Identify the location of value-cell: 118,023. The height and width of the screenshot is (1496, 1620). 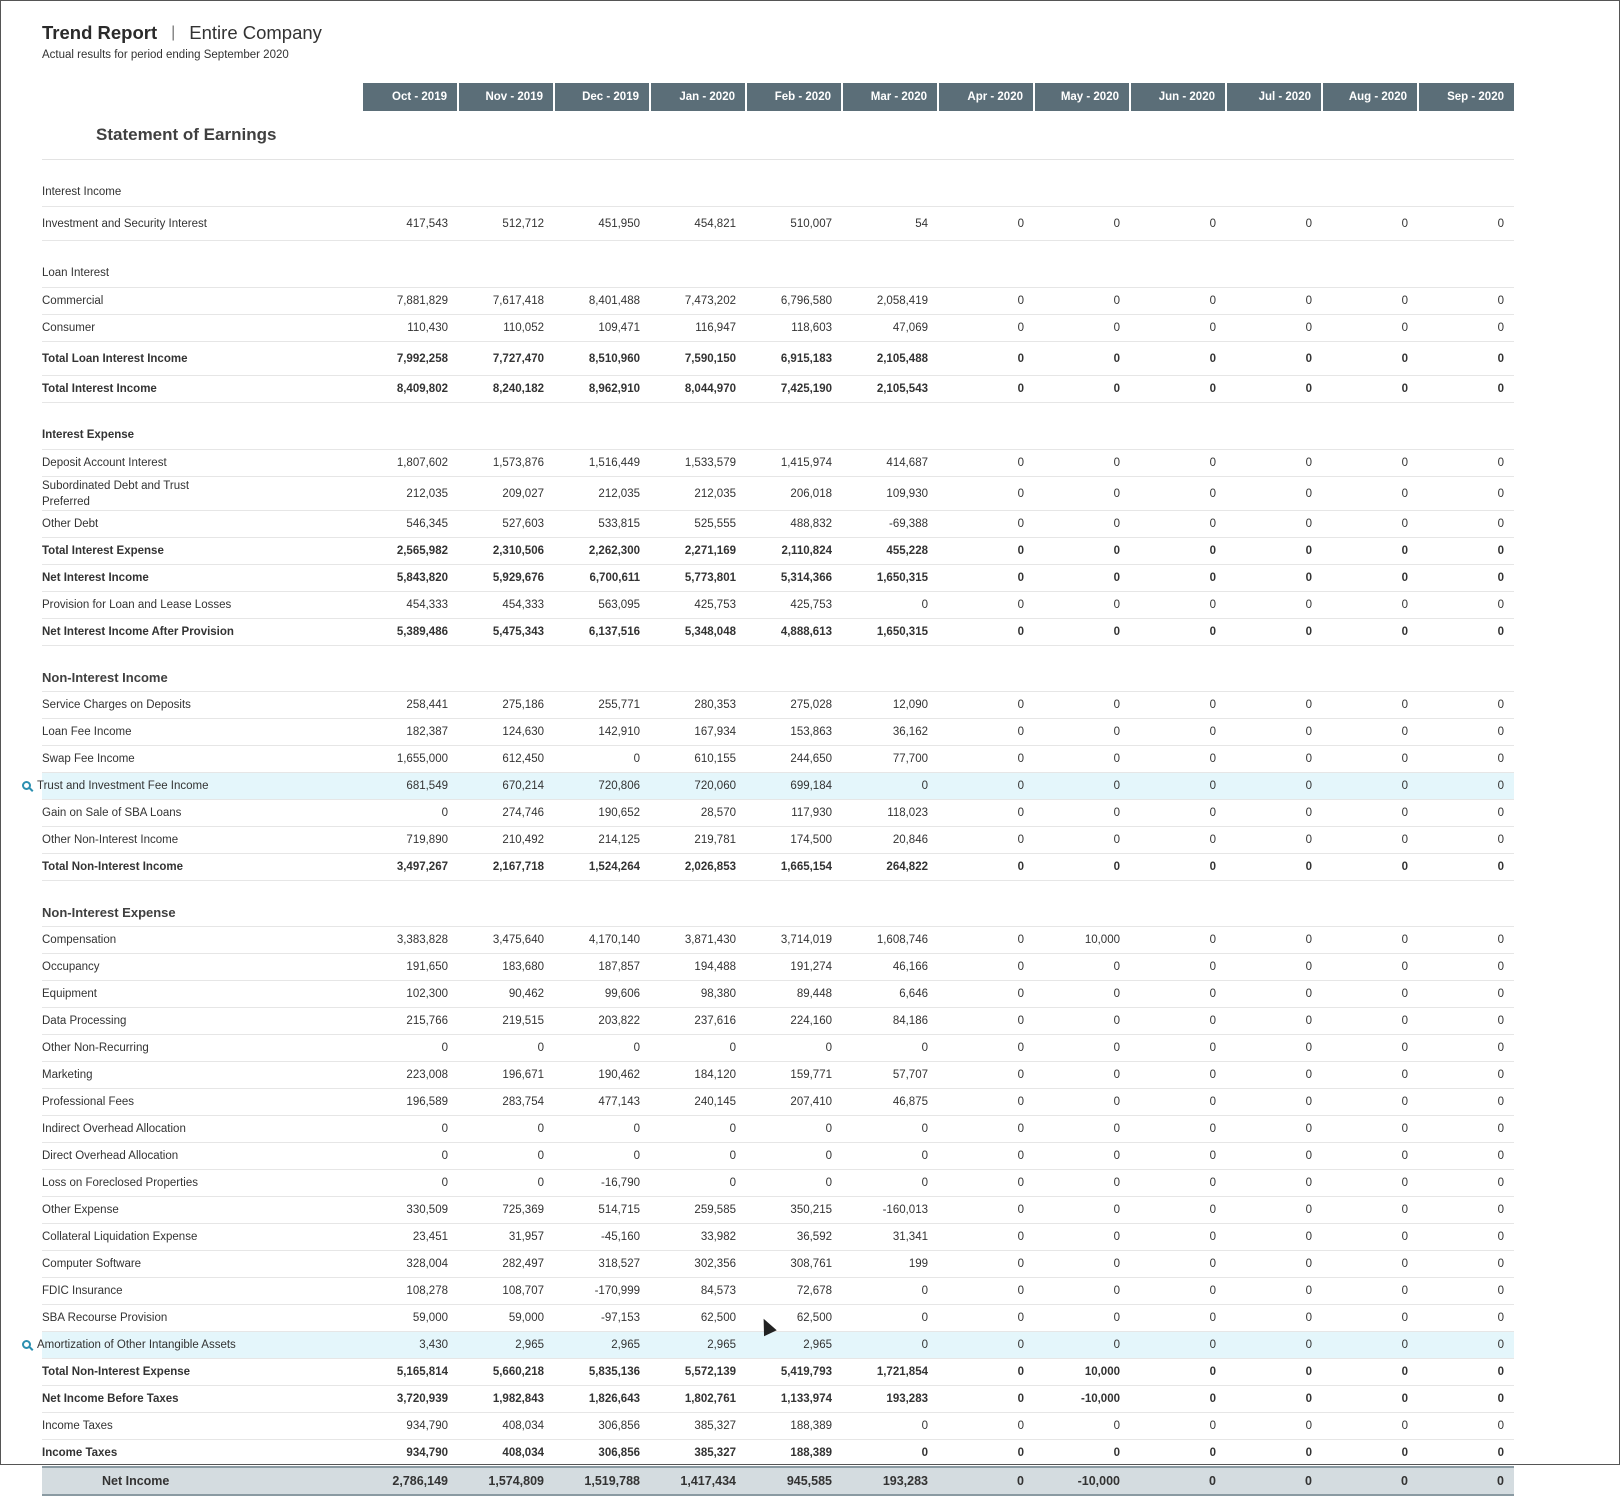
(890, 813).